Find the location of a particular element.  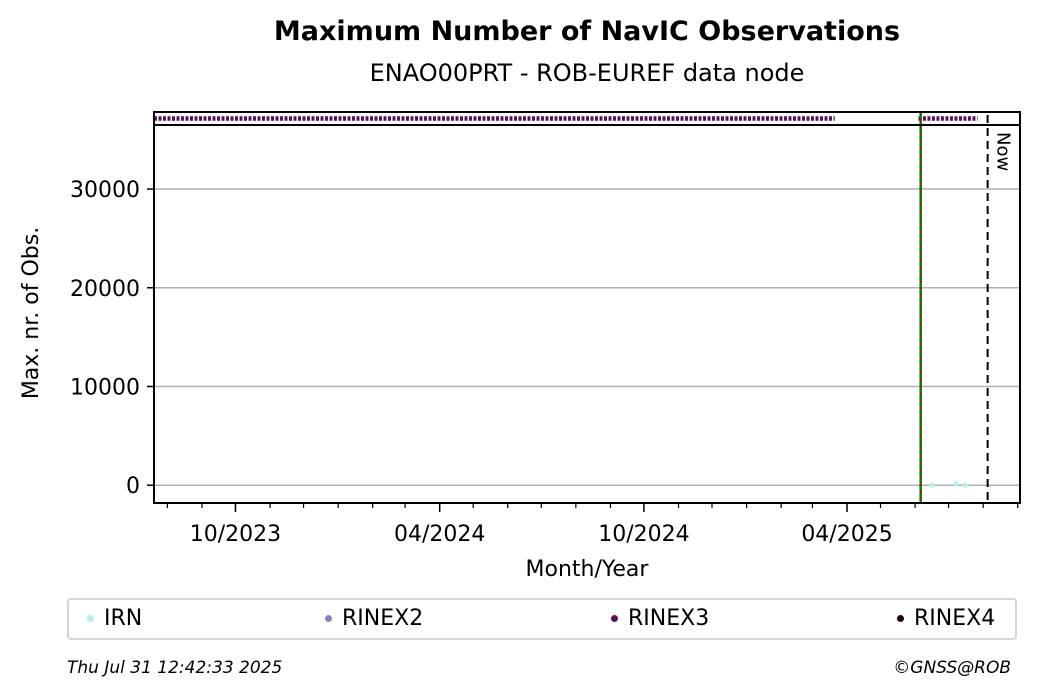

legend-item-rinex4: RINEX4 is located at coordinates (946, 618).